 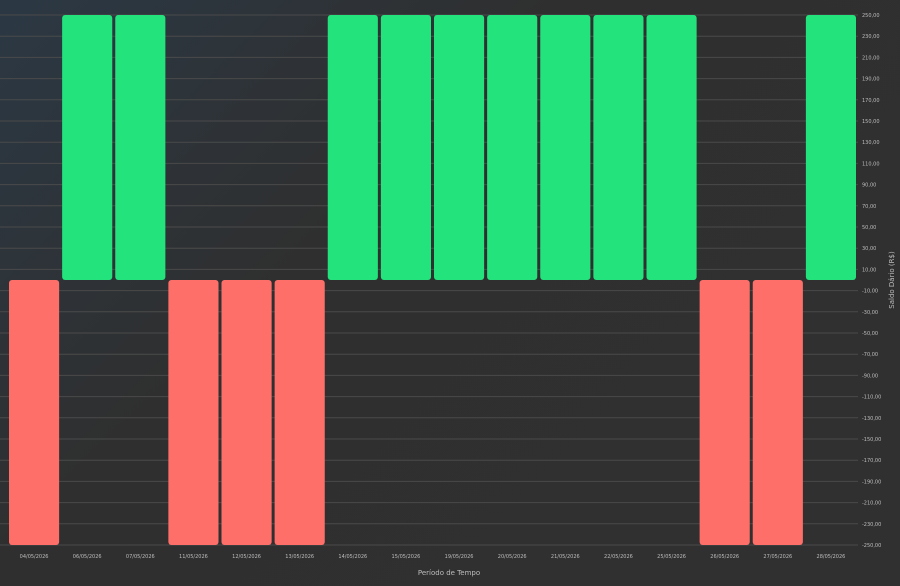 What do you see at coordinates (869, 249) in the screenshot?
I see `y-tick-label: 30,00` at bounding box center [869, 249].